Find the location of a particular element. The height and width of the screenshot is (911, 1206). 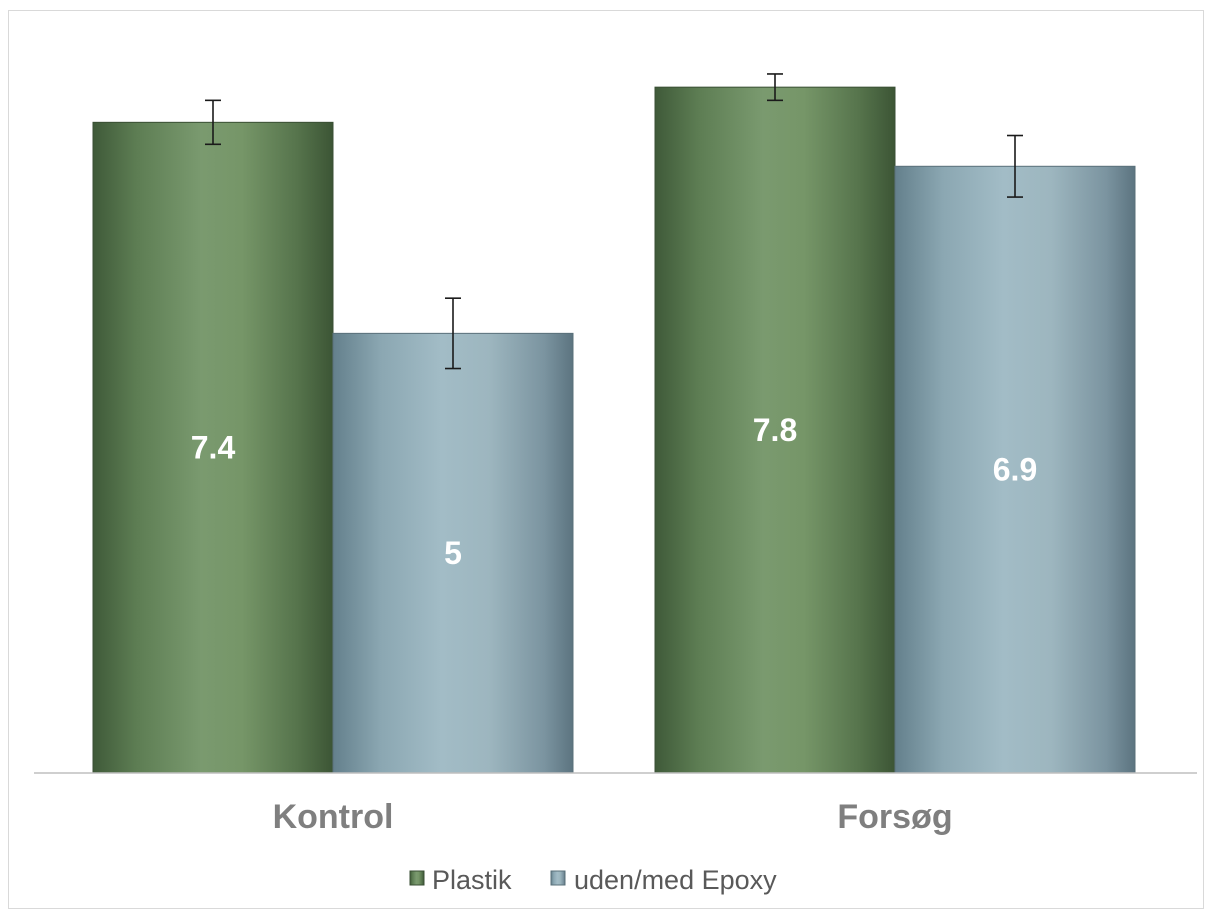

data-label-plastik-kontrol: 7.4 is located at coordinates (213, 448).